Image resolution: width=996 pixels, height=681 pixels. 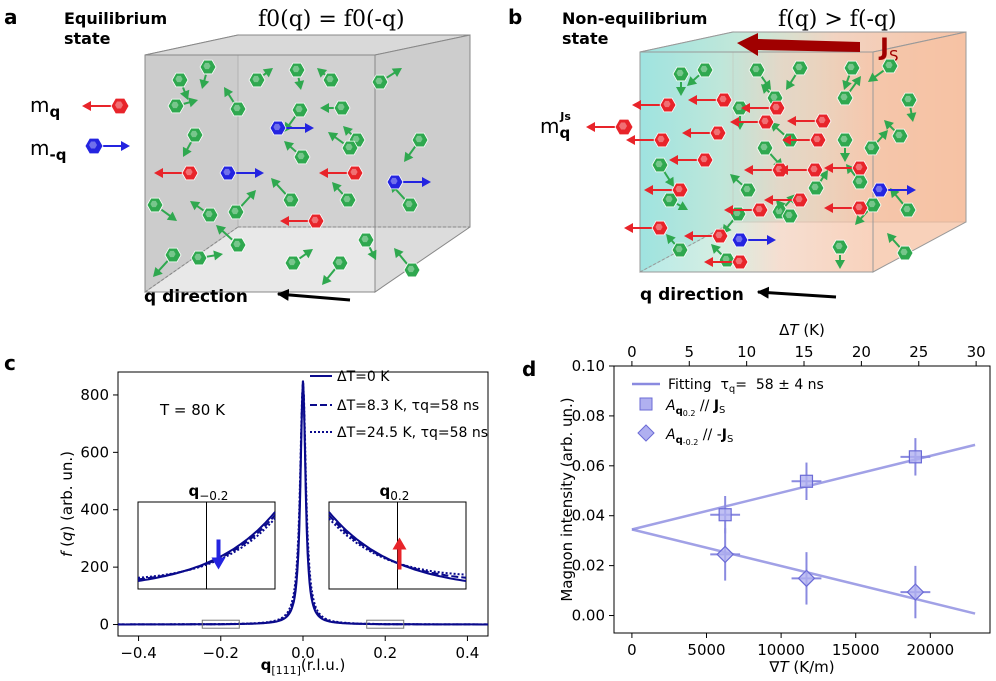 What do you see at coordinates (915, 592) in the screenshot?
I see `data-point-diamond` at bounding box center [915, 592].